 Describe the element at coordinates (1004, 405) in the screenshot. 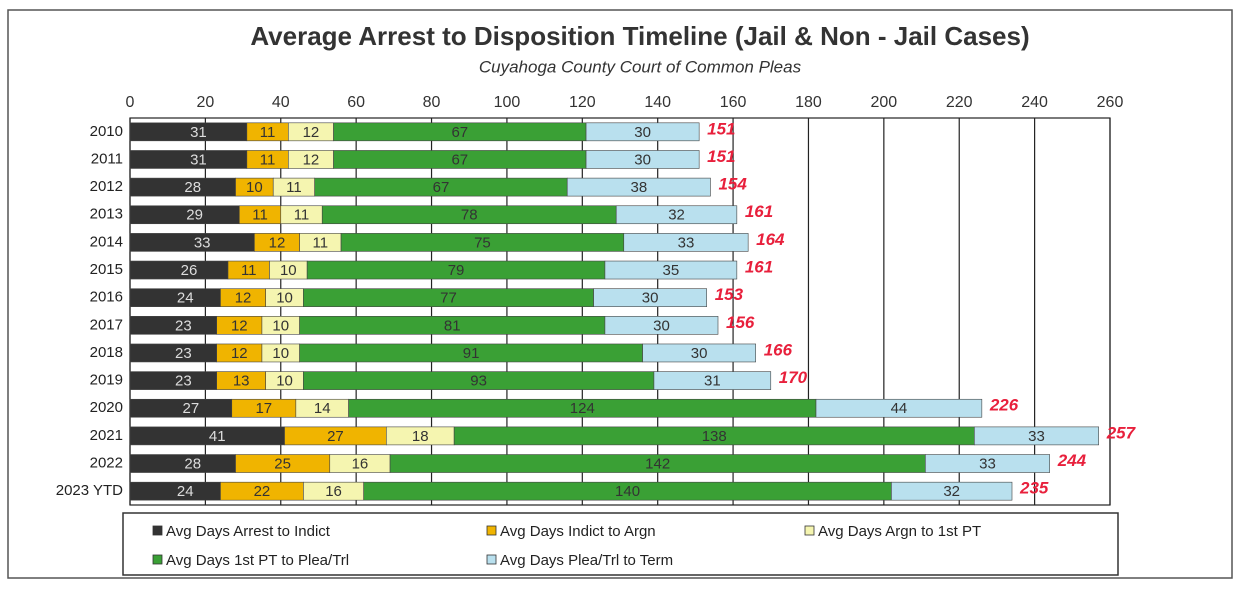

I see `total-label: 226` at that location.